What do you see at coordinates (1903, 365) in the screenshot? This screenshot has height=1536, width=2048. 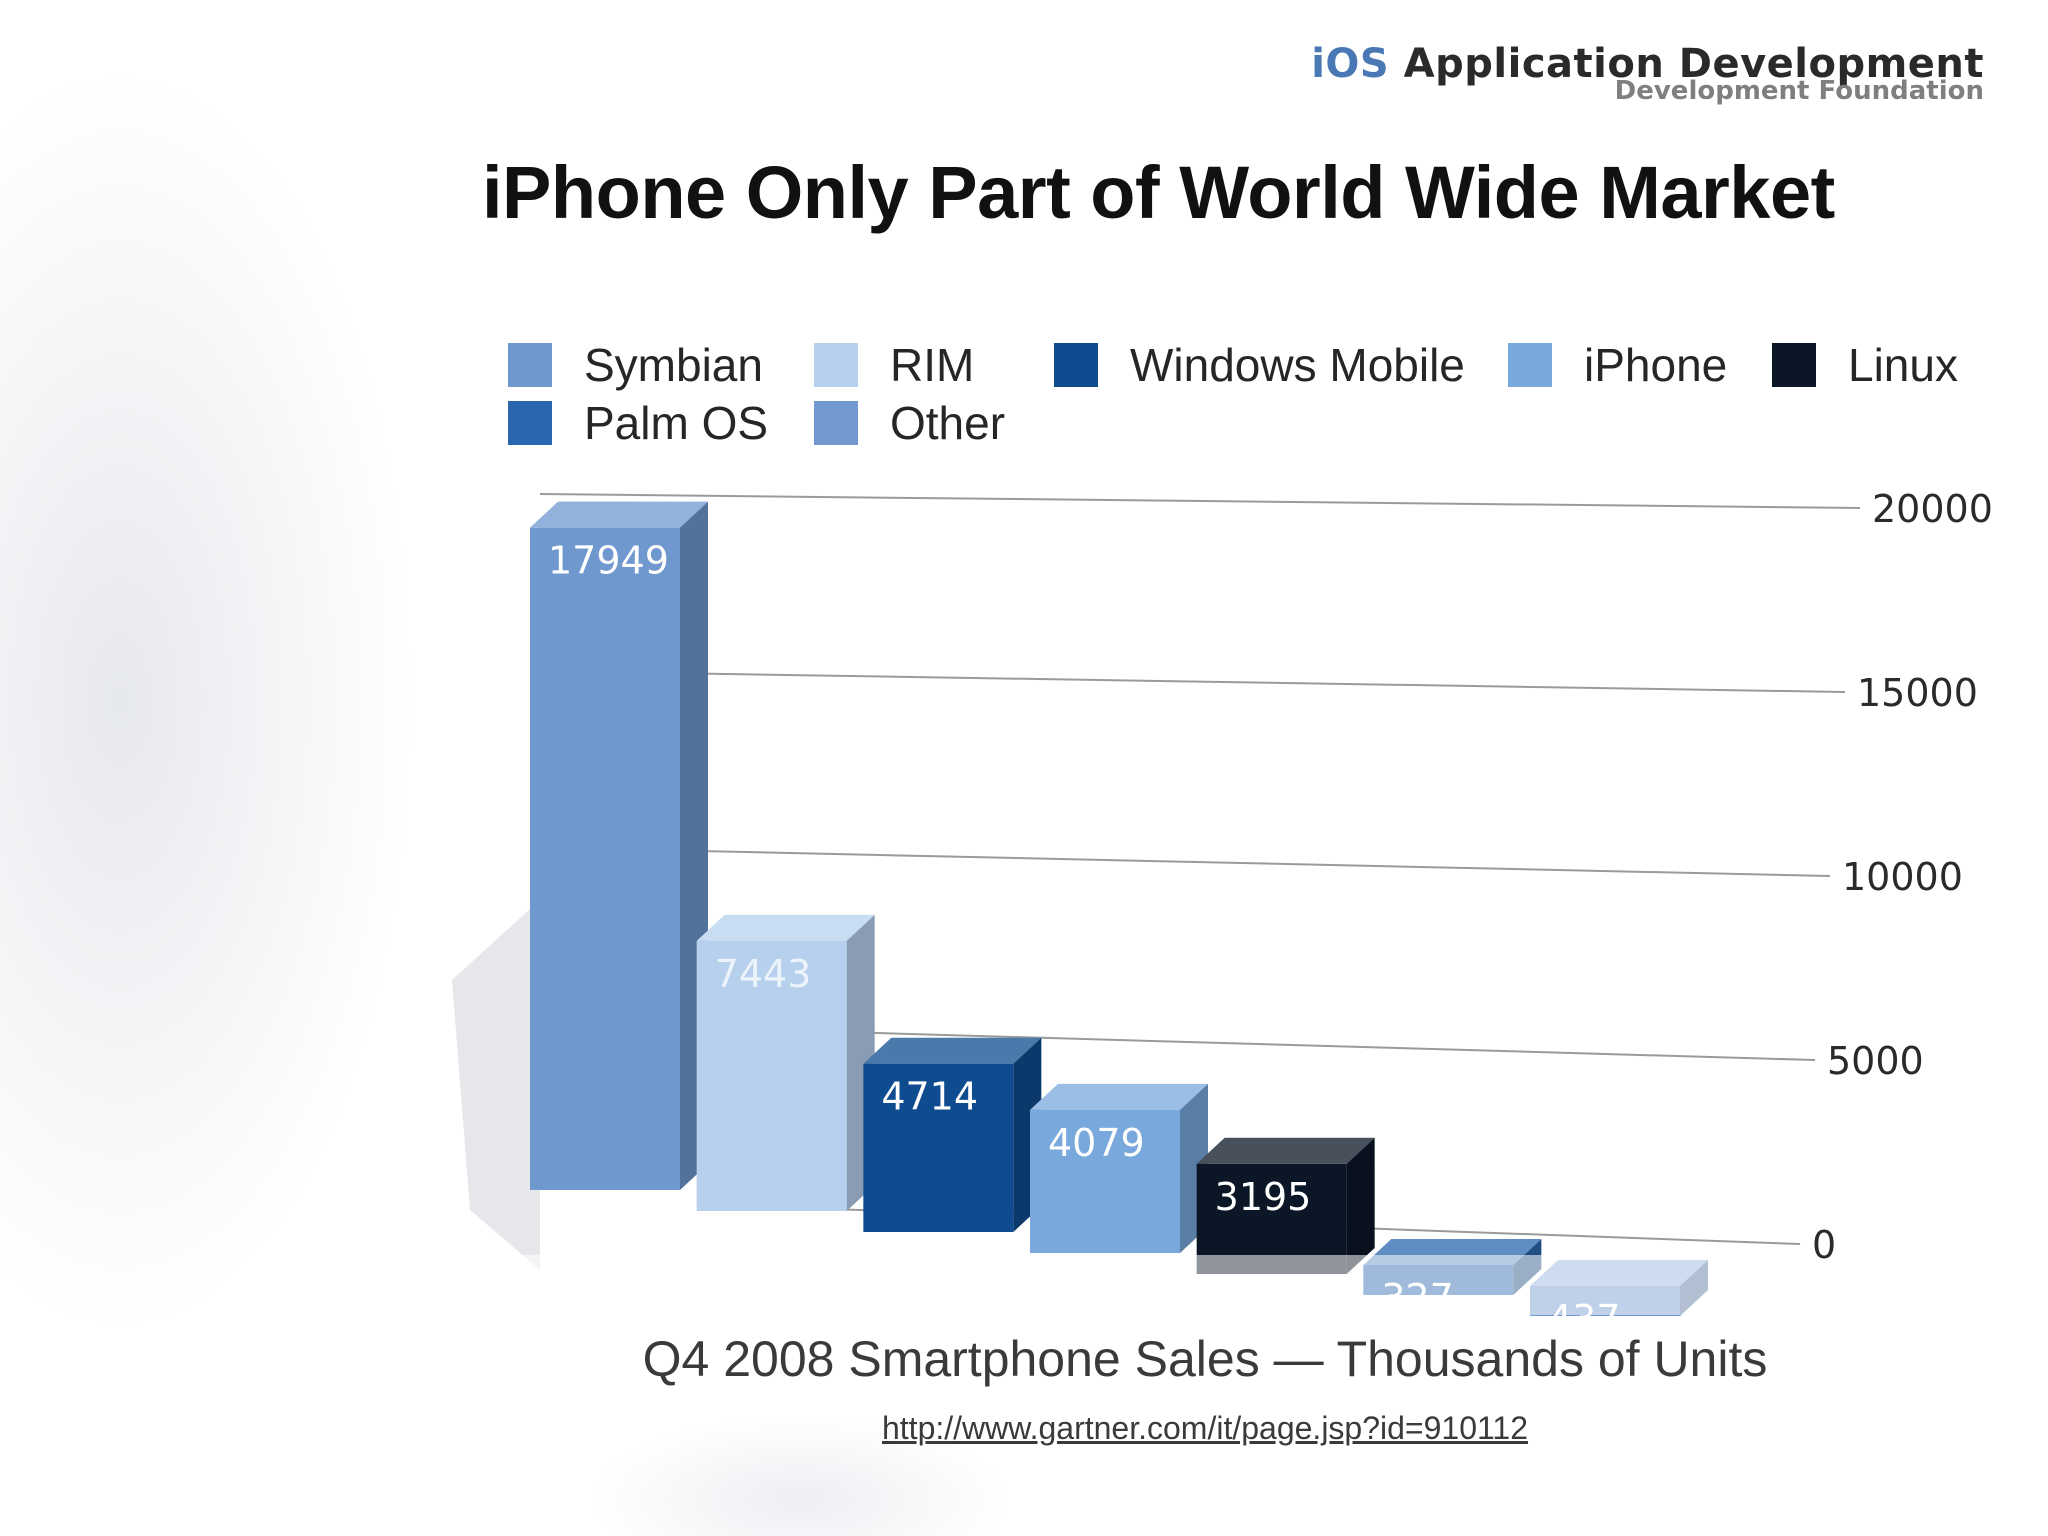 I see `legend-label: Linux` at bounding box center [1903, 365].